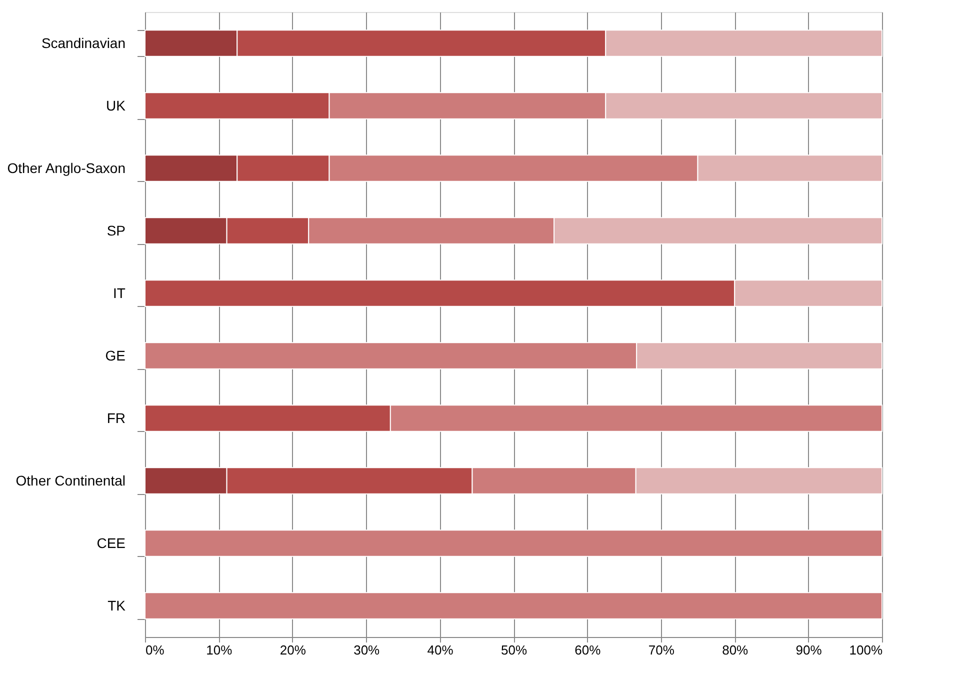 Image resolution: width=955 pixels, height=690 pixels. I want to click on x-tick-label: 50%, so click(514, 650).